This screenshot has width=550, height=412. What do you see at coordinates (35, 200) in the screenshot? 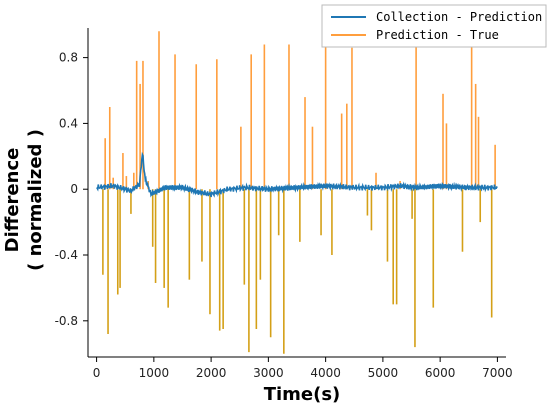
I see `y-axis-label-line2: ( normalized )` at bounding box center [35, 200].